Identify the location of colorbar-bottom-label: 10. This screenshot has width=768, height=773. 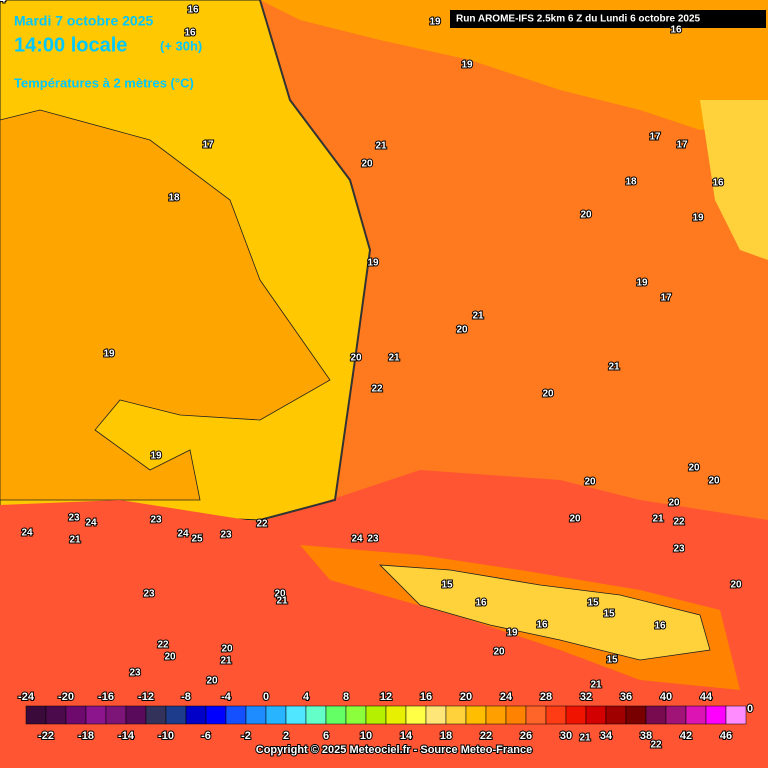
(366, 736).